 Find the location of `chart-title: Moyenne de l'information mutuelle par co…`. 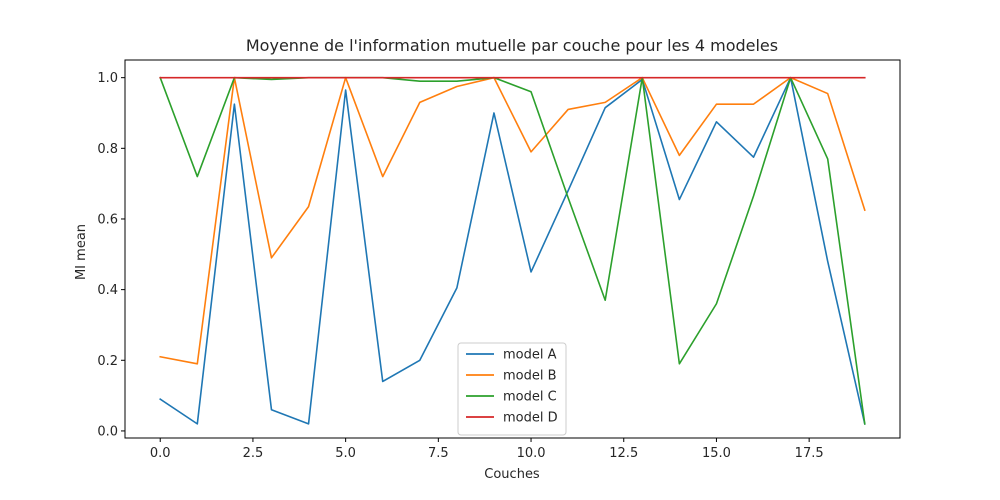

chart-title: Moyenne de l'information mutuelle par co… is located at coordinates (512, 45).